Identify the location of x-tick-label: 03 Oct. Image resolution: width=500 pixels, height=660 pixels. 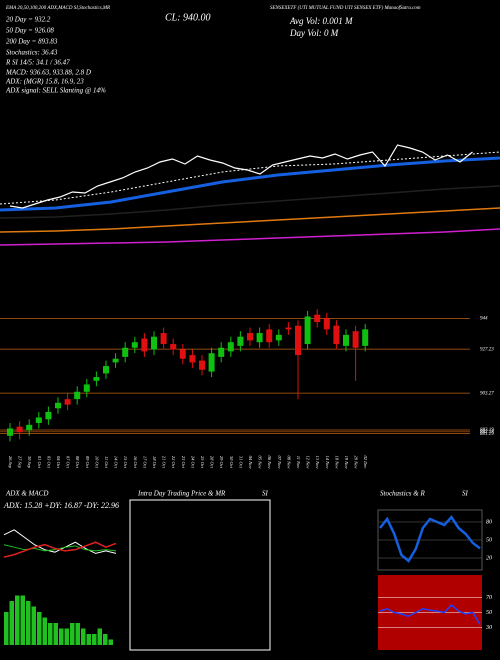
(48, 462).